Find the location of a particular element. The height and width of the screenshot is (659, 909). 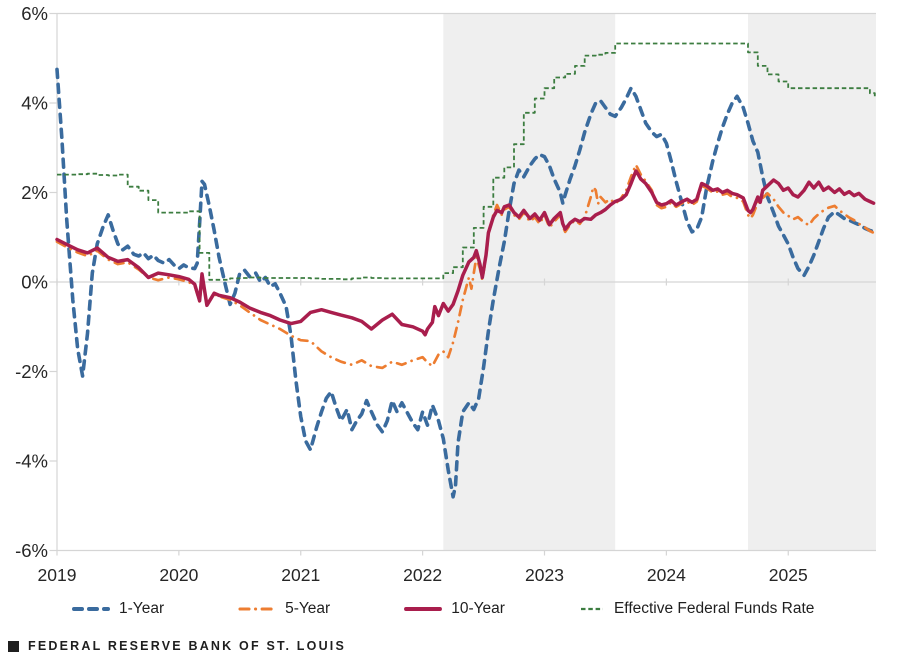

stlouisfed-logo-square-icon is located at coordinates (13, 646).